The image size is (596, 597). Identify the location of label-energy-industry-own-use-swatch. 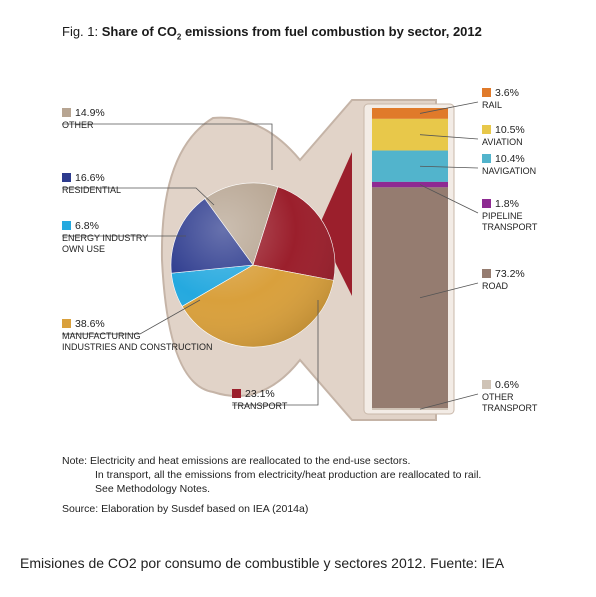
(66, 225).